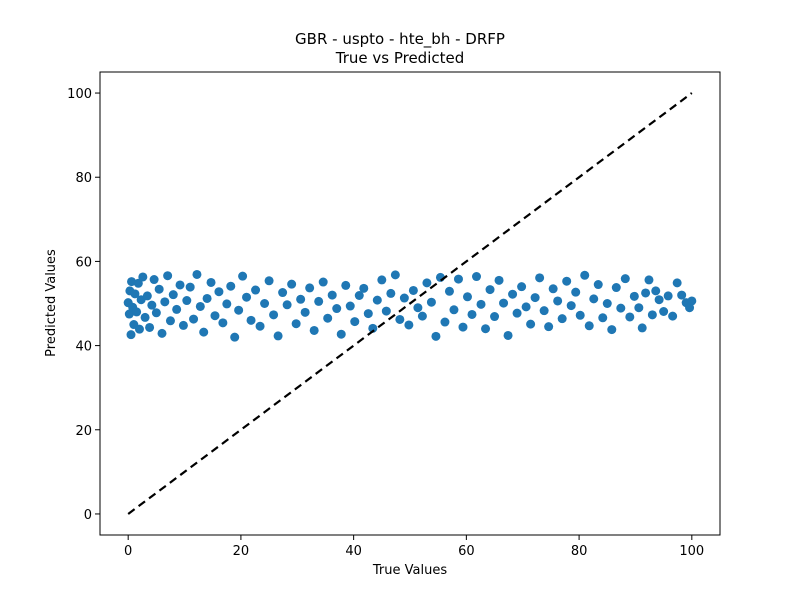 This screenshot has width=800, height=600. Describe the element at coordinates (691, 551) in the screenshot. I see `x-tick-label: 100` at that location.